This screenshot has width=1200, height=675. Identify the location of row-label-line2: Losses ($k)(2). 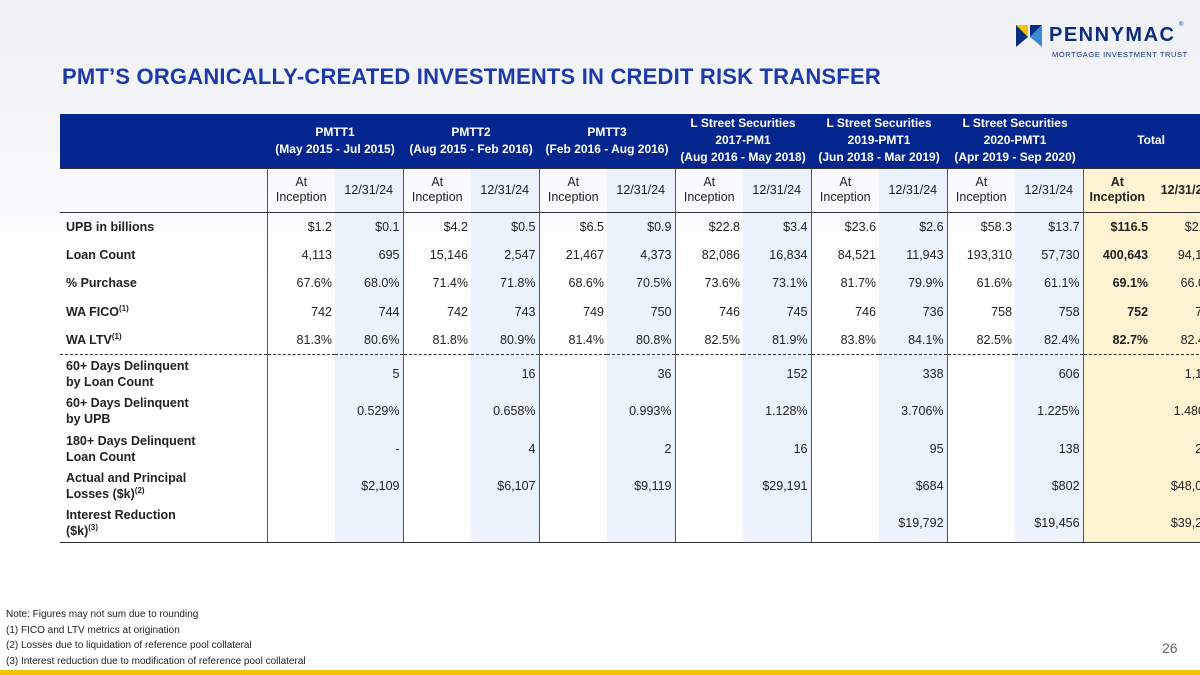
(165, 494).